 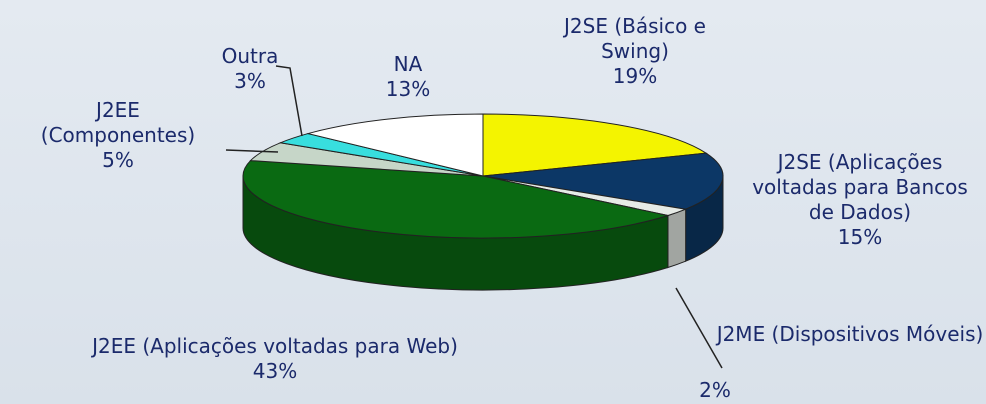 I want to click on slice-label: J2ME (Dispositivos Móveis), so click(x=850, y=334).